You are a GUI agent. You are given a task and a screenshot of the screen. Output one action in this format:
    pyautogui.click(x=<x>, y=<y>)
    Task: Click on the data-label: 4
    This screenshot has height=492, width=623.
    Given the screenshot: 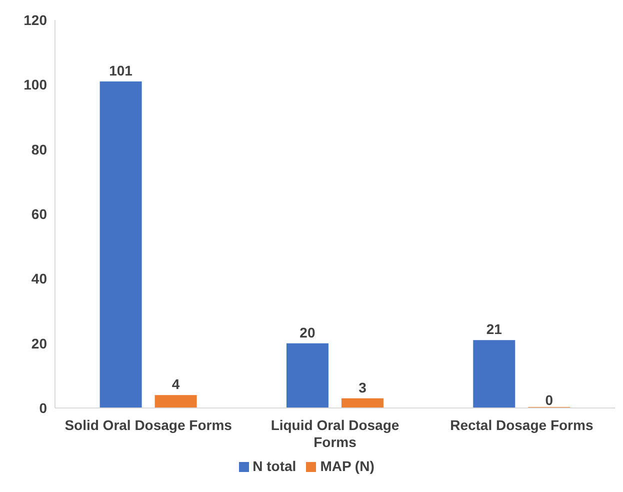 What is the action you would take?
    pyautogui.click(x=176, y=384)
    